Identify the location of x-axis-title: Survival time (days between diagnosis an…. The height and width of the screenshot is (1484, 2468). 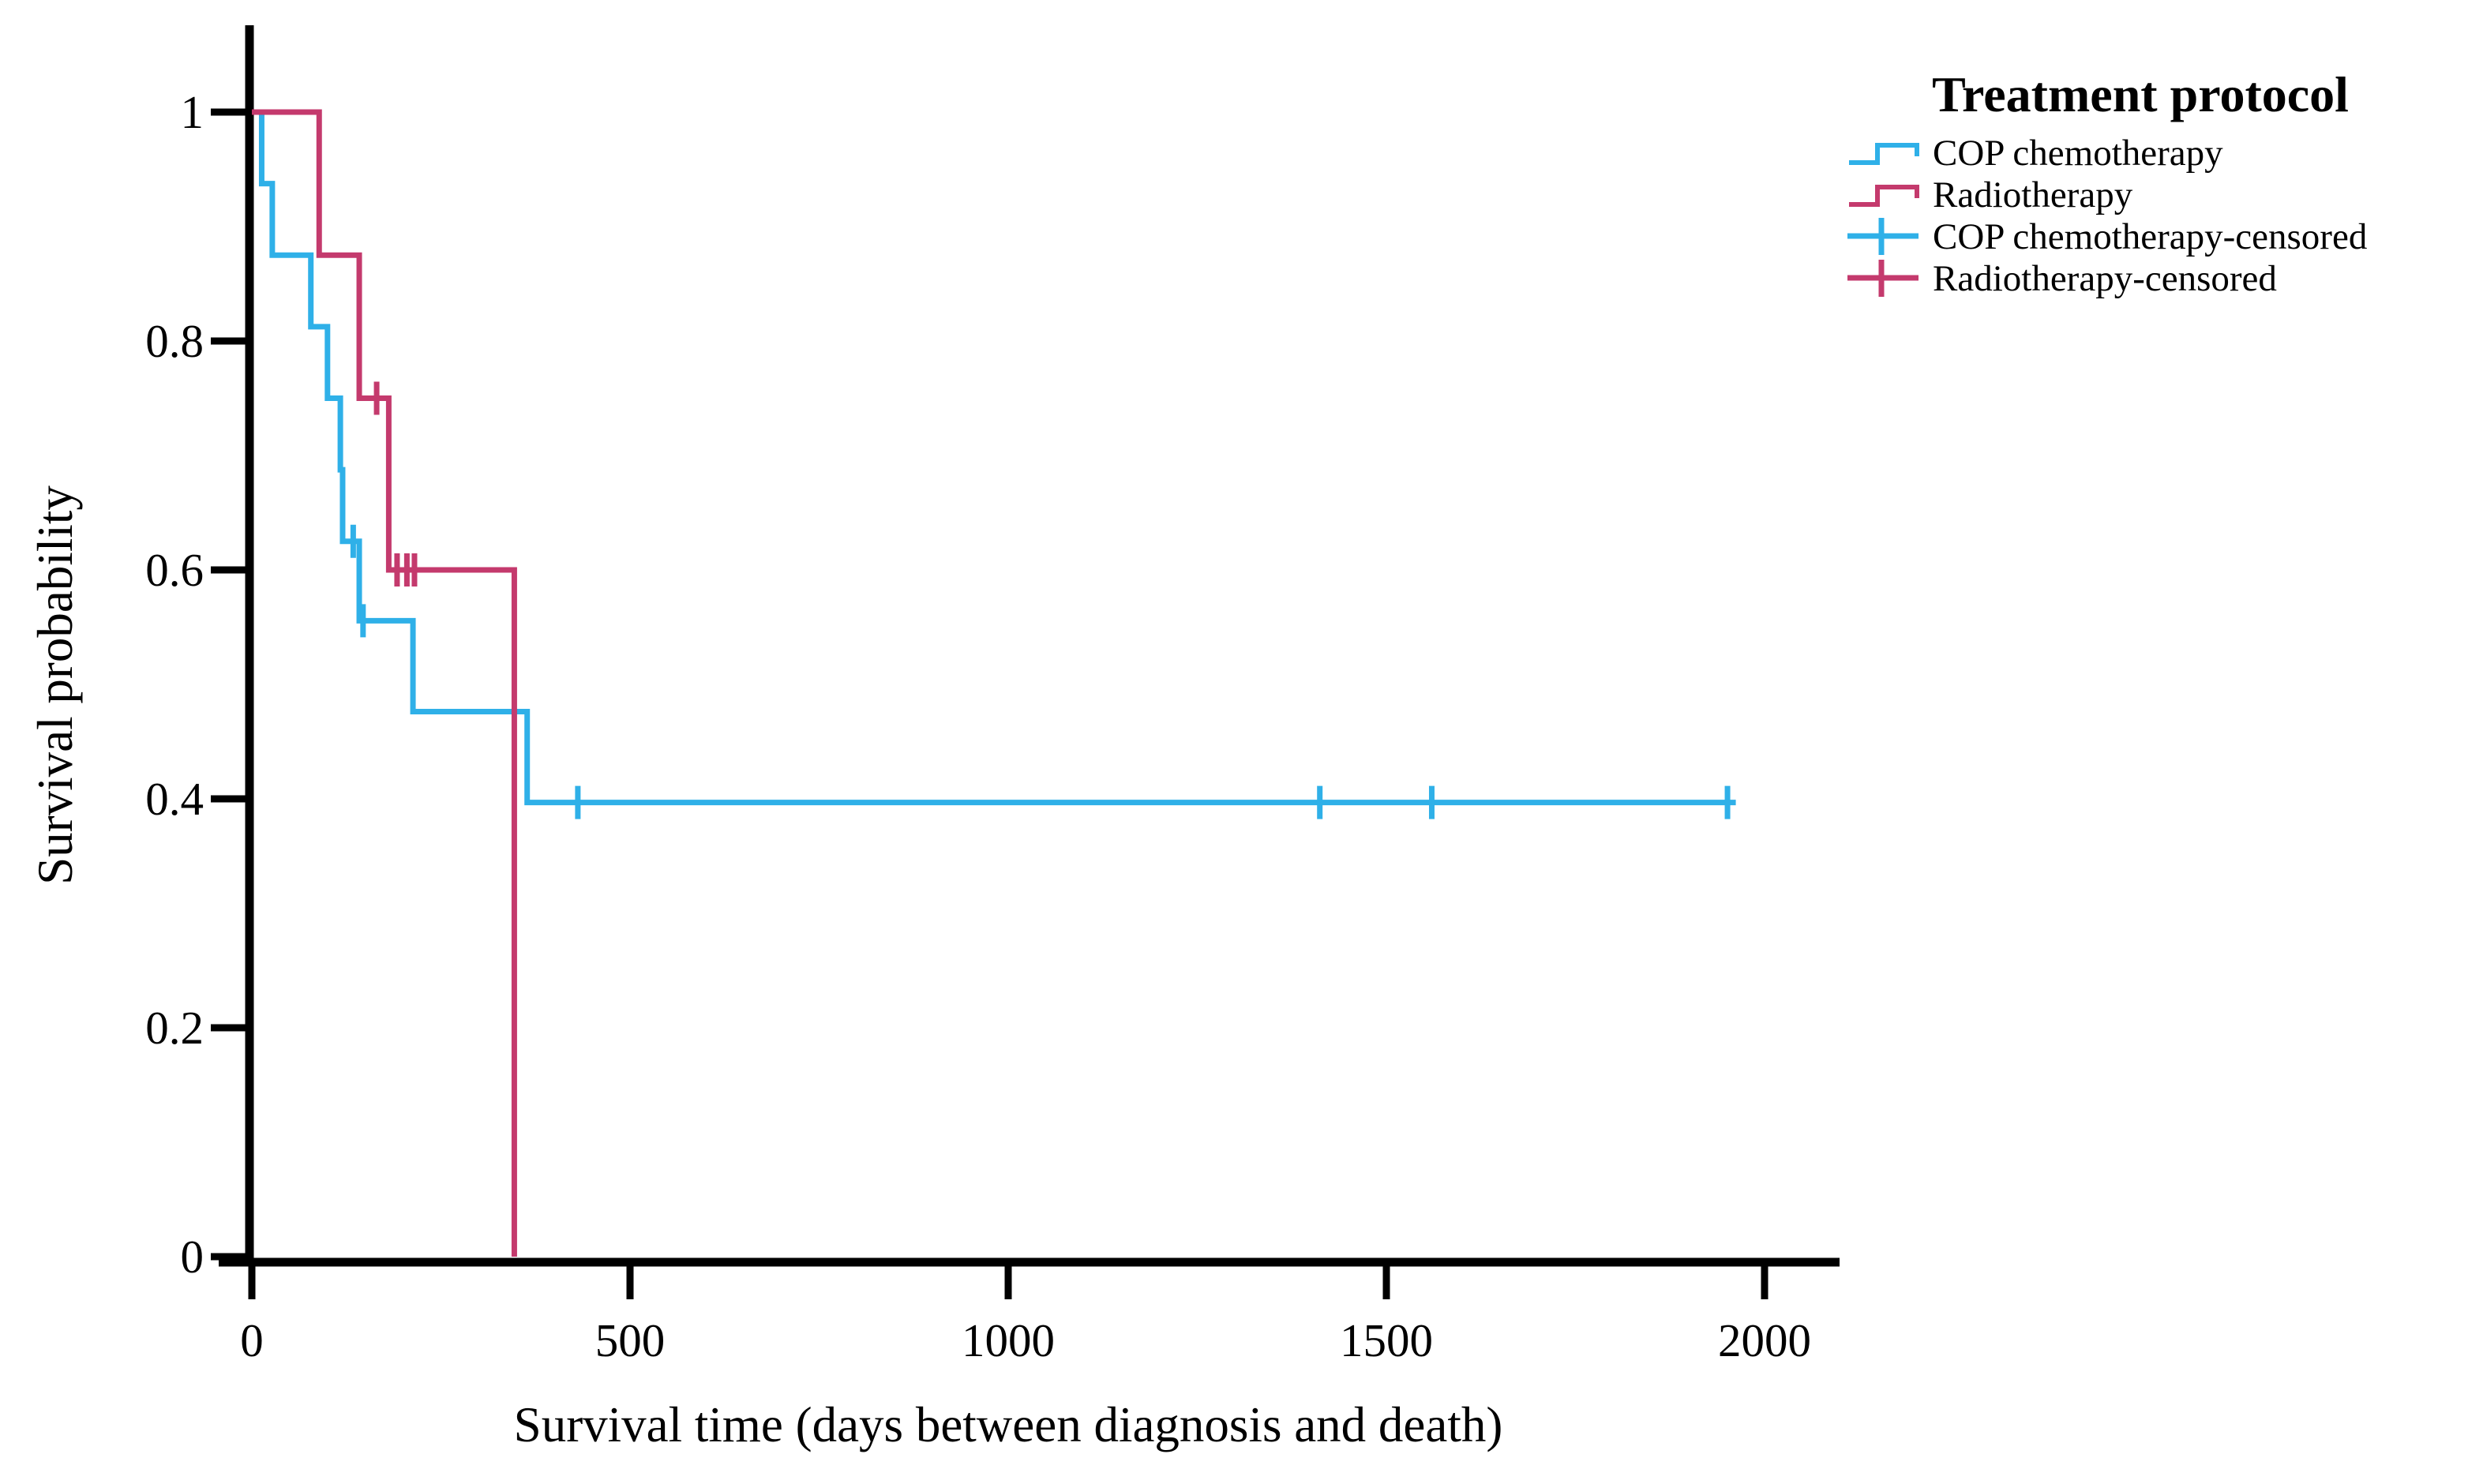
(1008, 1424).